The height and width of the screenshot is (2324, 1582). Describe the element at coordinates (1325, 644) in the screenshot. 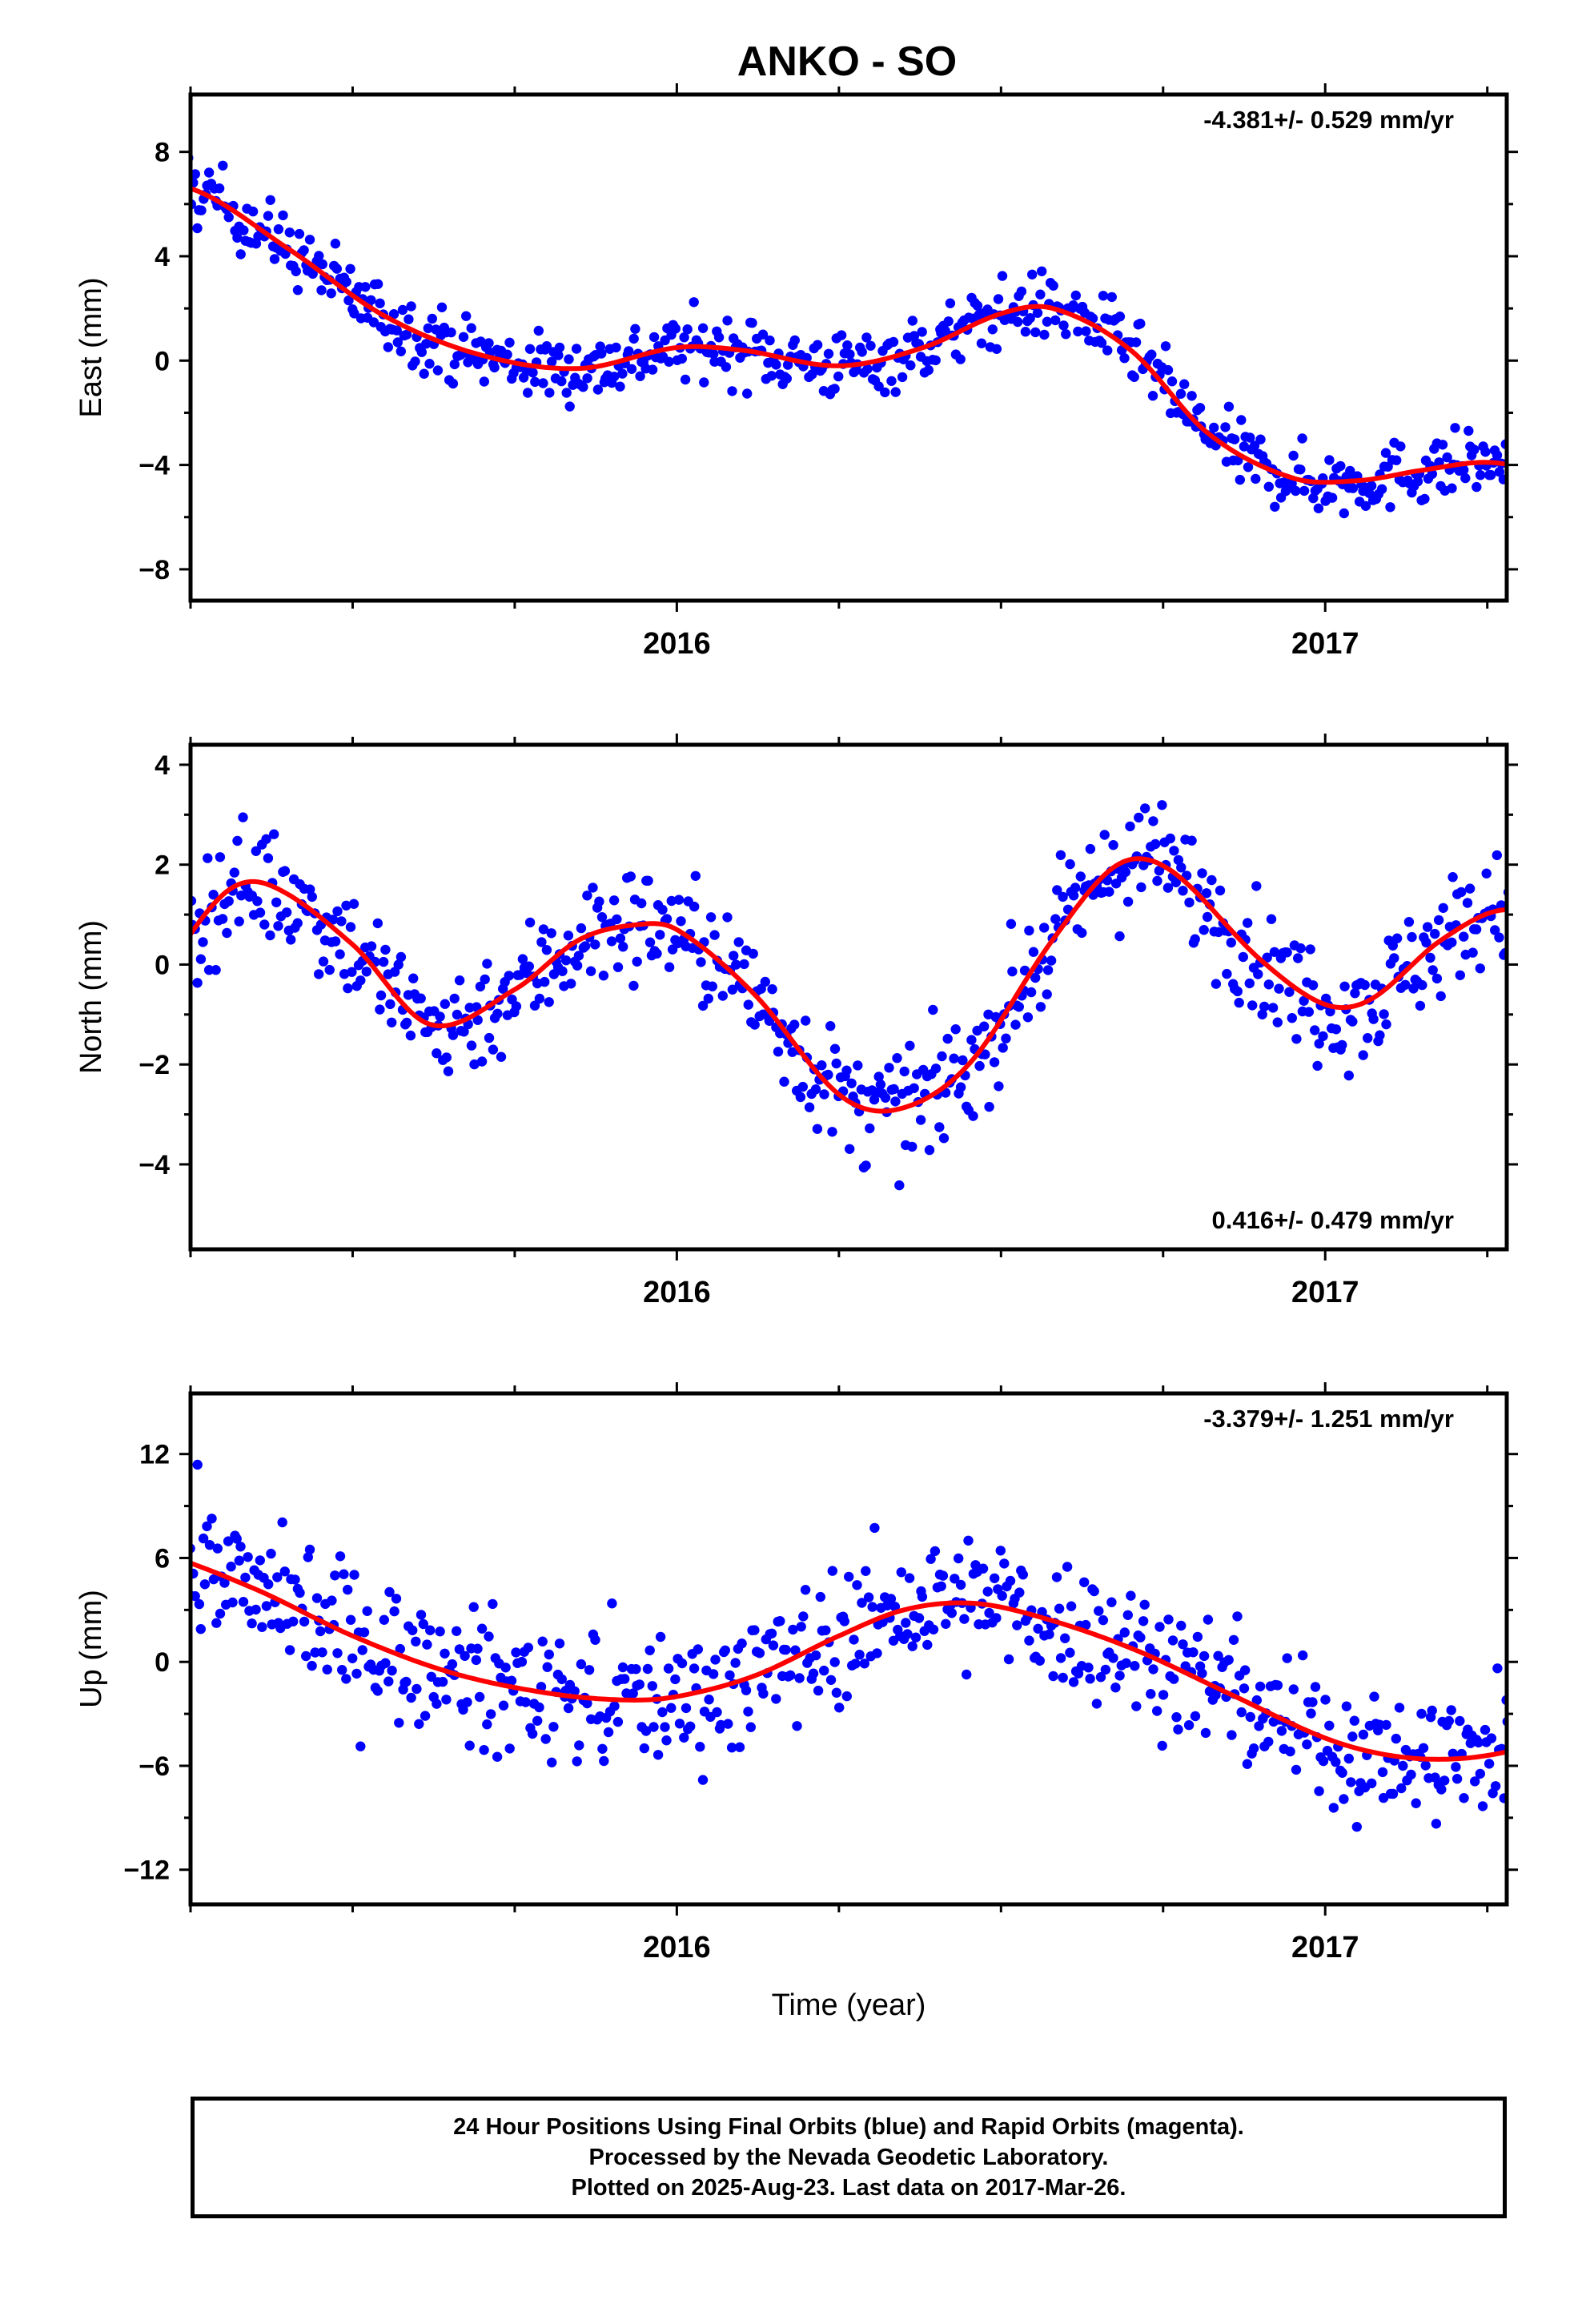

I see `x-tick-label: 2017` at that location.